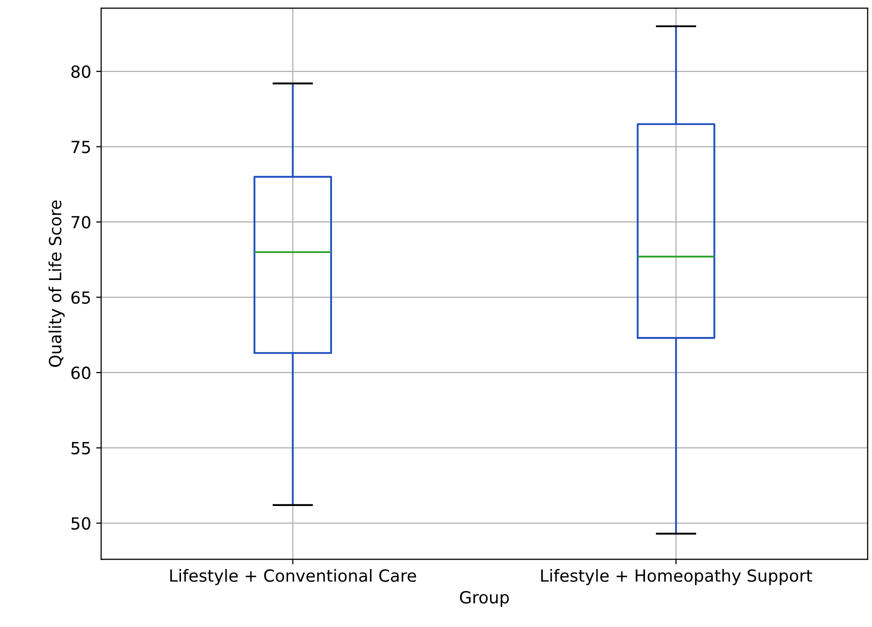 The image size is (872, 627). What do you see at coordinates (81, 523) in the screenshot?
I see `y-tick-label: 50` at bounding box center [81, 523].